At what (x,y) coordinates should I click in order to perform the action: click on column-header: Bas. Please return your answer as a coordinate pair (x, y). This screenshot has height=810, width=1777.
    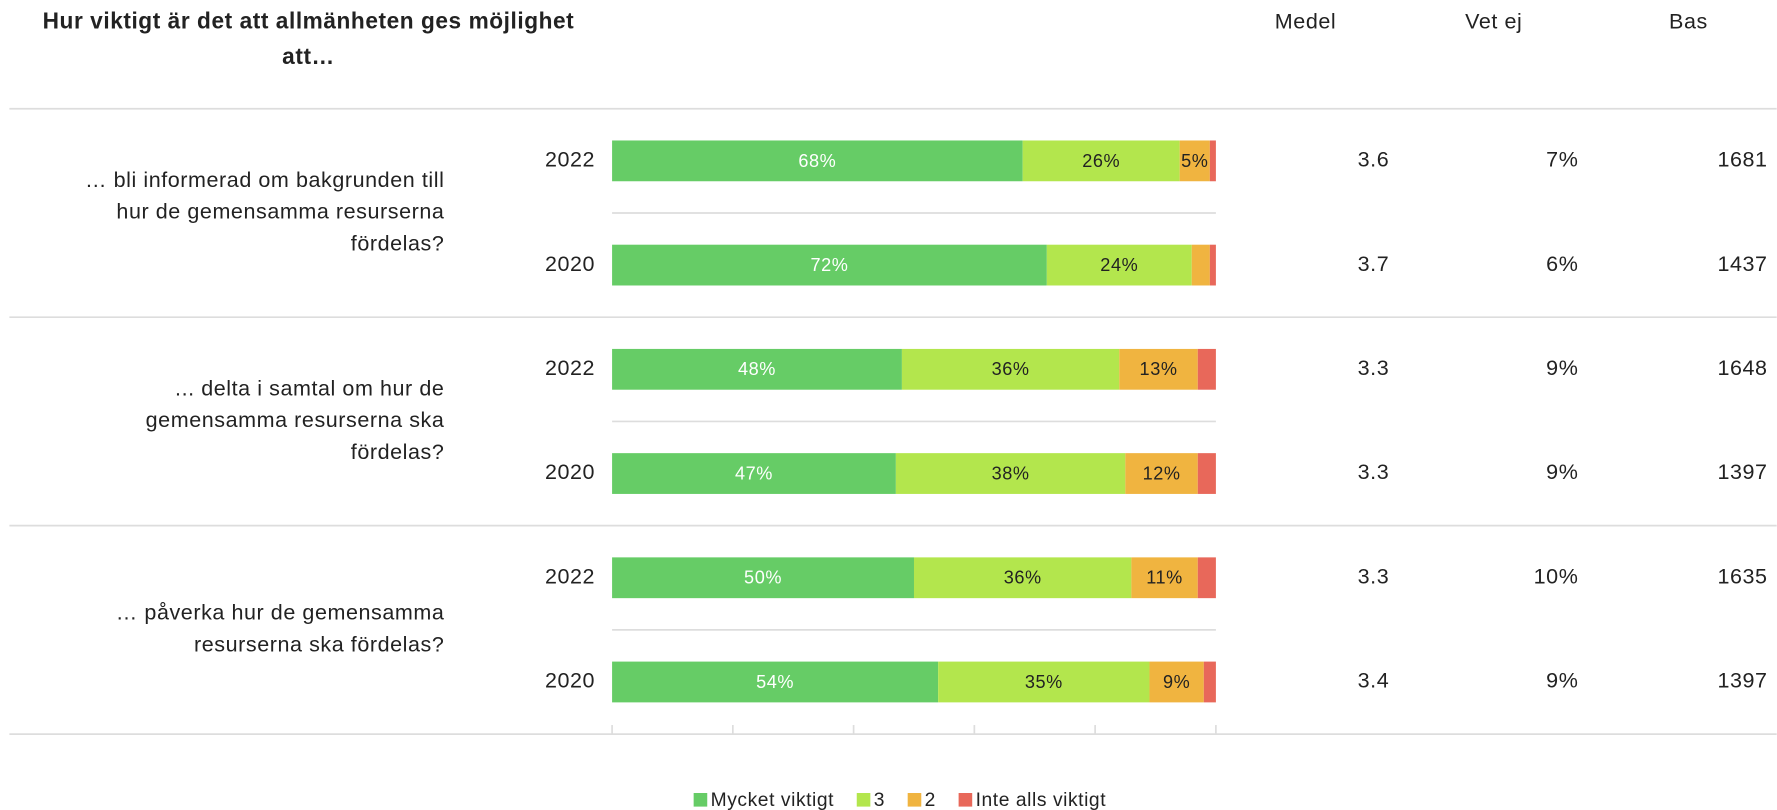
    Looking at the image, I should click on (1688, 21).